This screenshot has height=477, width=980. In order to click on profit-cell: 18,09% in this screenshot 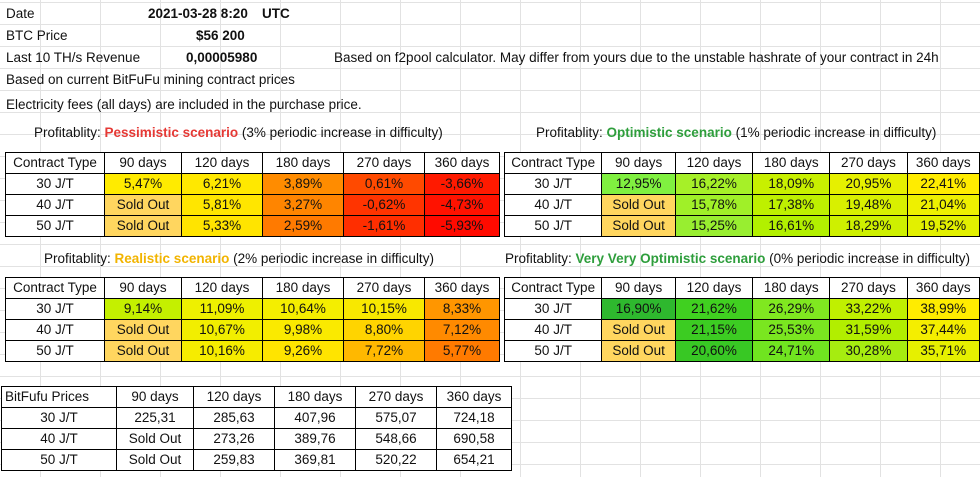, I will do `click(791, 184)`.